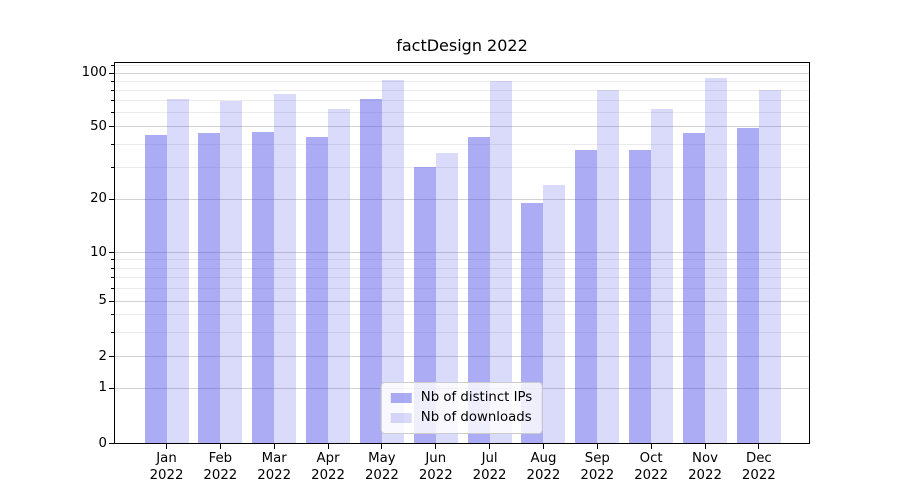  I want to click on y-tick-label: 100, so click(94, 73).